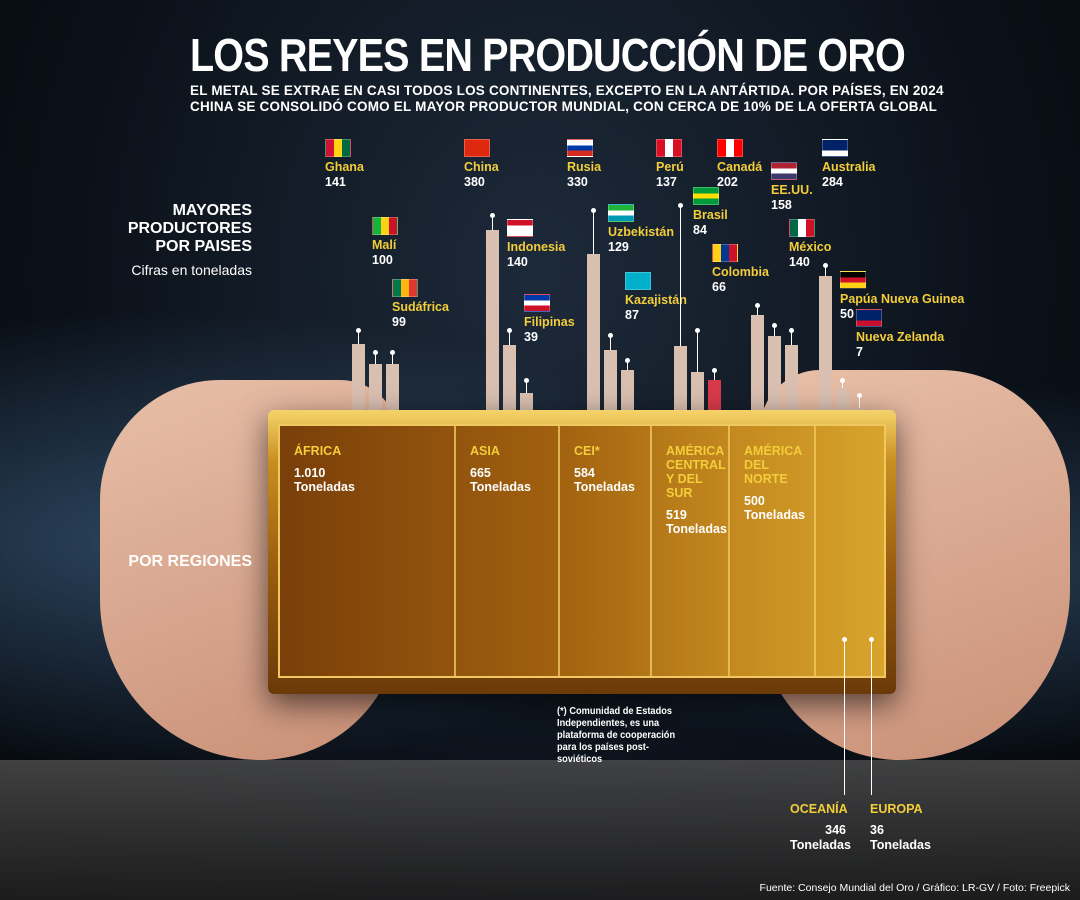  I want to click on bar-value: 66, so click(719, 287).